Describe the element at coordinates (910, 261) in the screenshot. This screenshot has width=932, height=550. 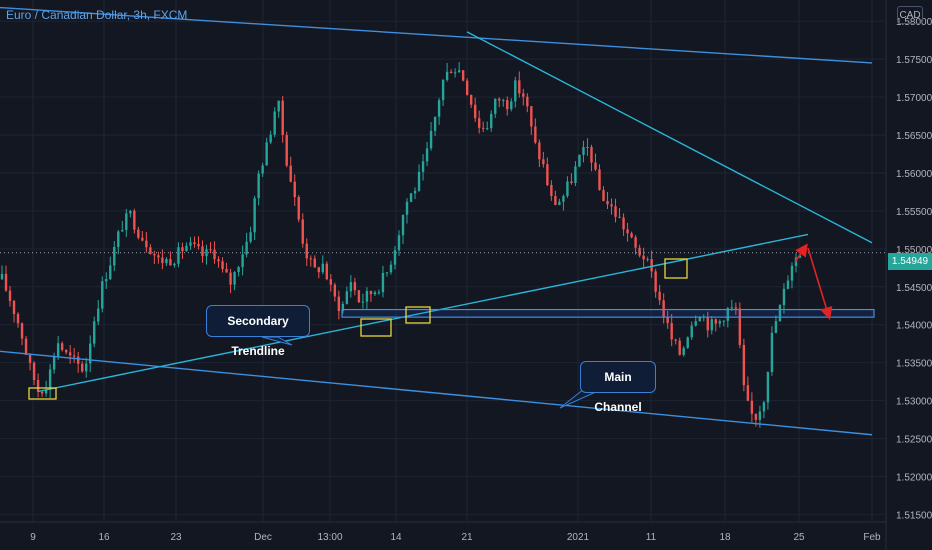
I see `last-price-tag: 1.54949` at that location.